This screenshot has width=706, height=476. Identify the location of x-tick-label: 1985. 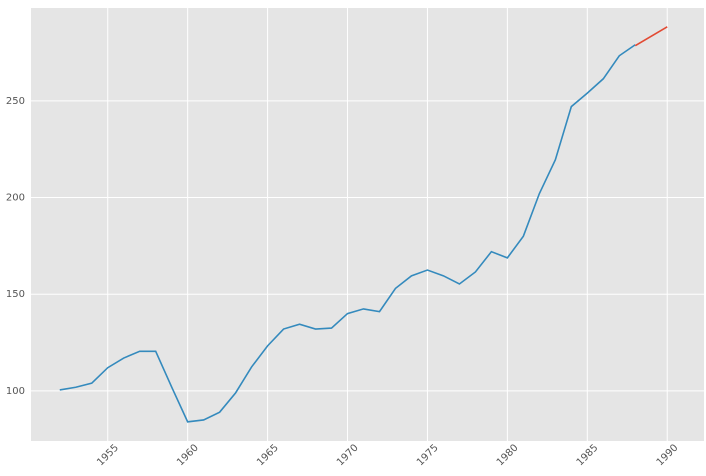
(588, 455).